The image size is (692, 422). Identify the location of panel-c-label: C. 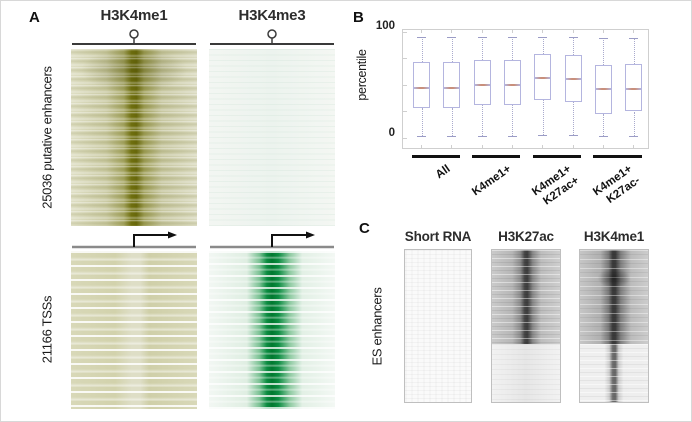
(364, 228).